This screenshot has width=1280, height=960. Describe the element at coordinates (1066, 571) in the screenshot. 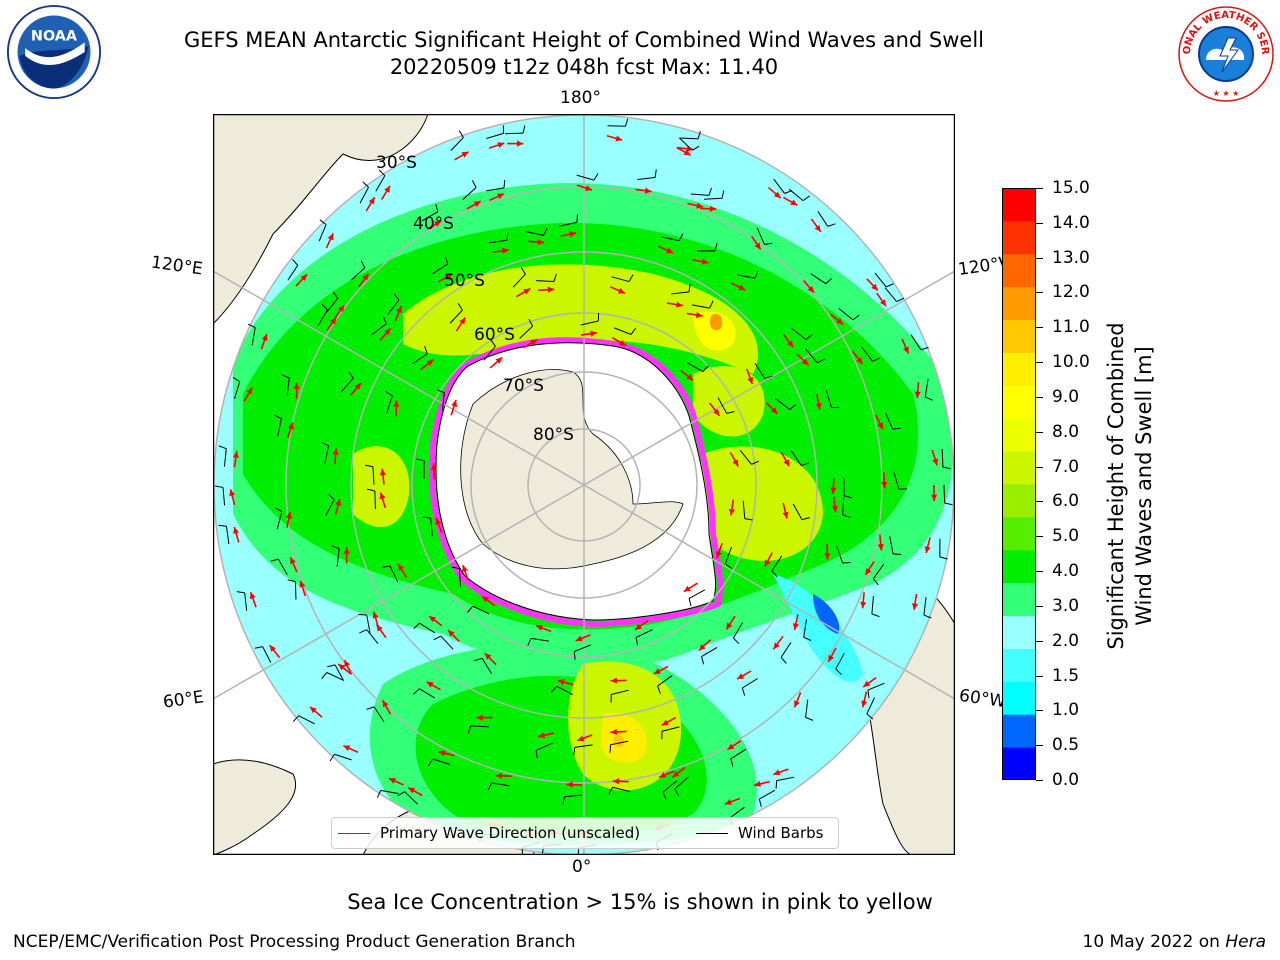

I see `colorbar-tick-label: 4.0` at that location.